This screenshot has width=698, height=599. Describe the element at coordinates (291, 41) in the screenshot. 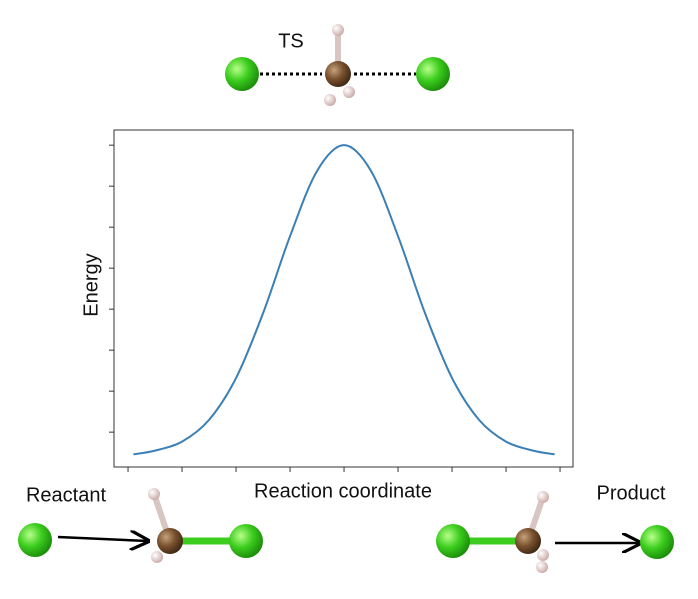

I see `ts-label: TS` at that location.